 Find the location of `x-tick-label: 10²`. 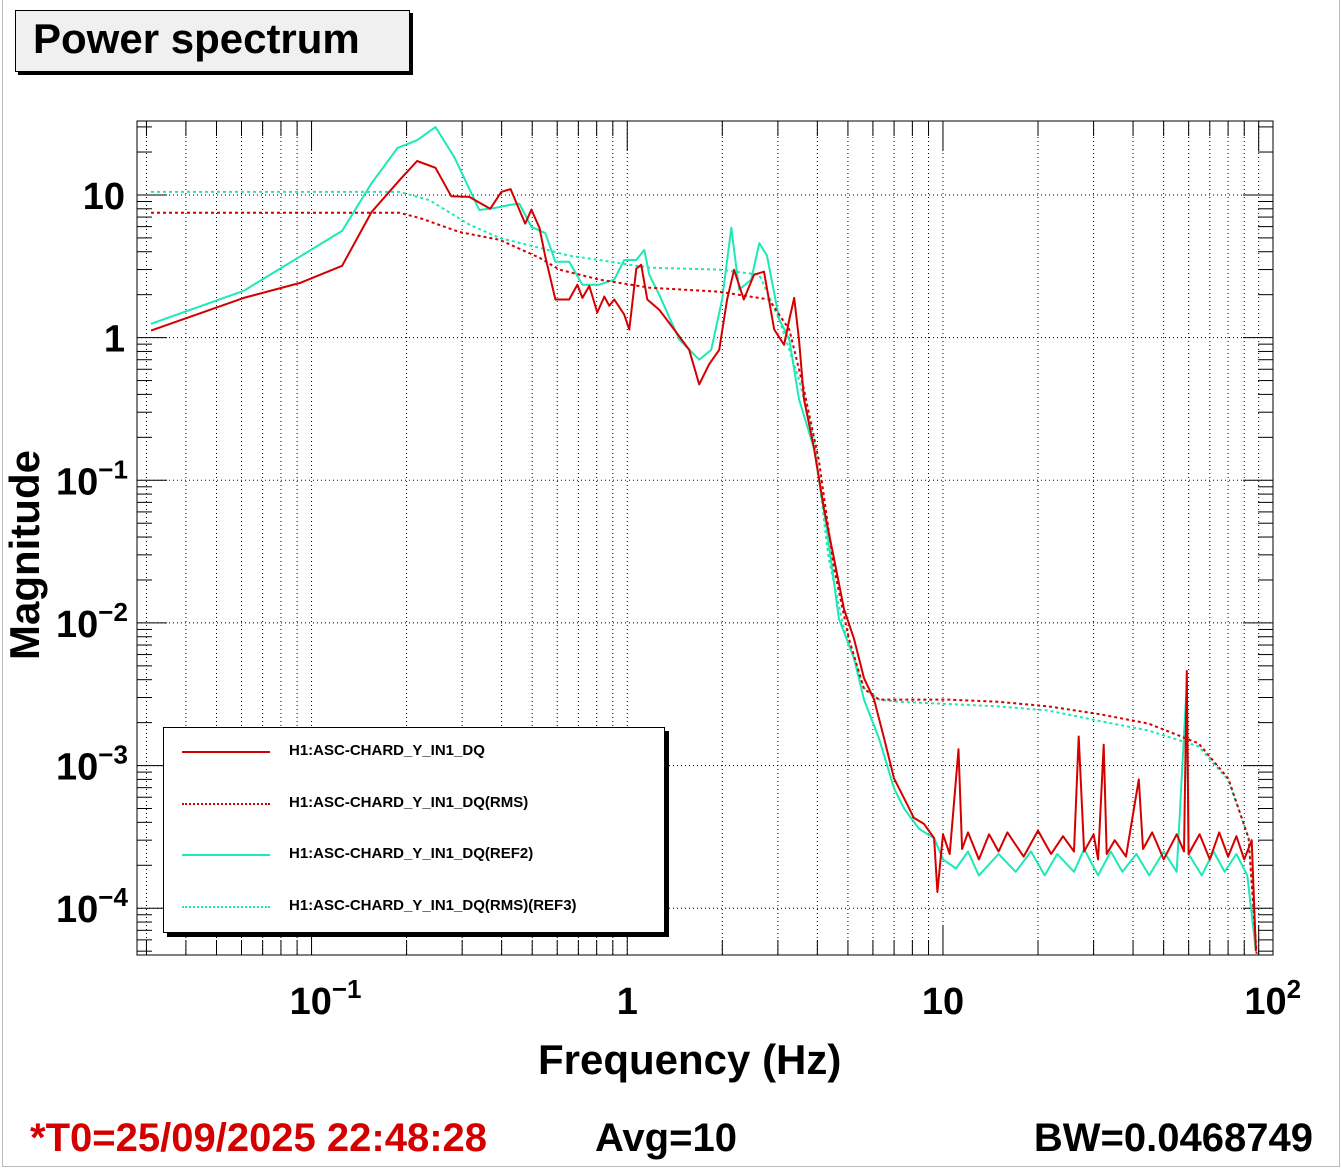

x-tick-label: 10² is located at coordinates (1272, 998).